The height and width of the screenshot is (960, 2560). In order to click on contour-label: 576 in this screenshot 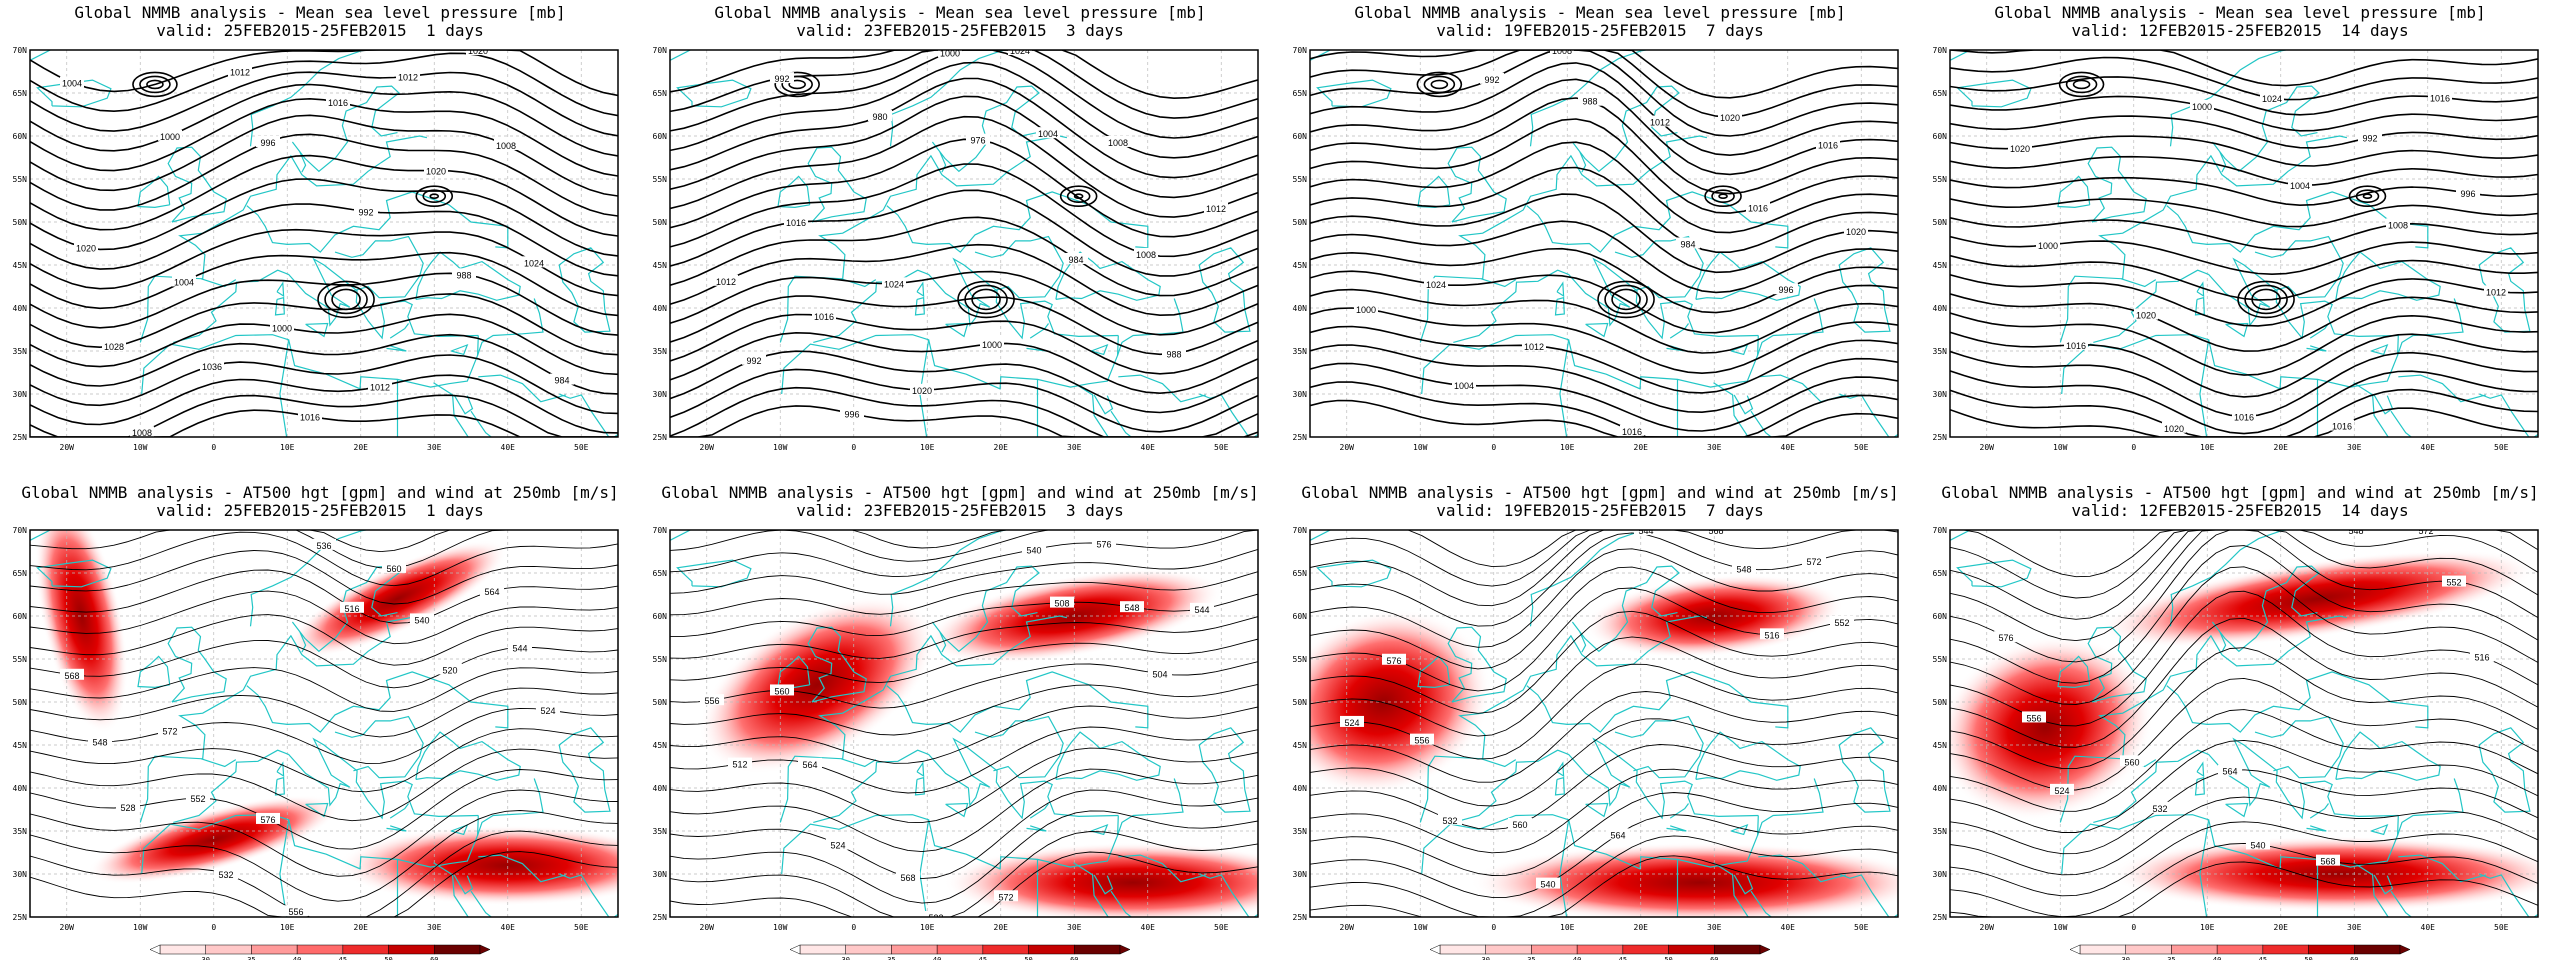, I will do `click(1103, 544)`.